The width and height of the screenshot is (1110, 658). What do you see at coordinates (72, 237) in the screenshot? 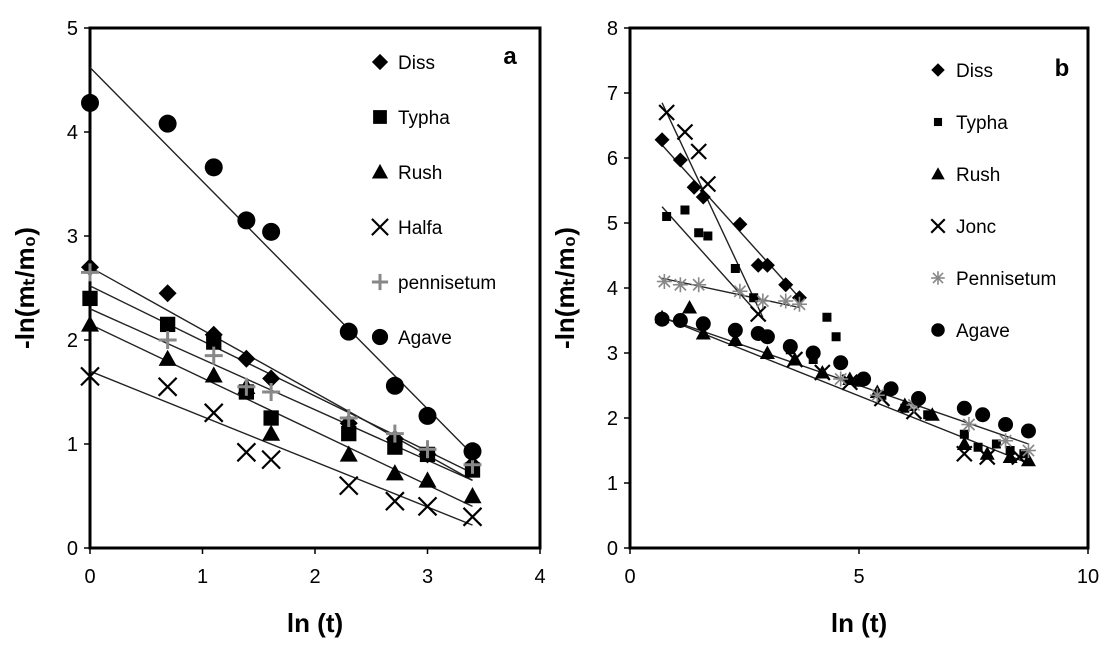
I see `chart0-ytick-label: 3` at bounding box center [72, 237].